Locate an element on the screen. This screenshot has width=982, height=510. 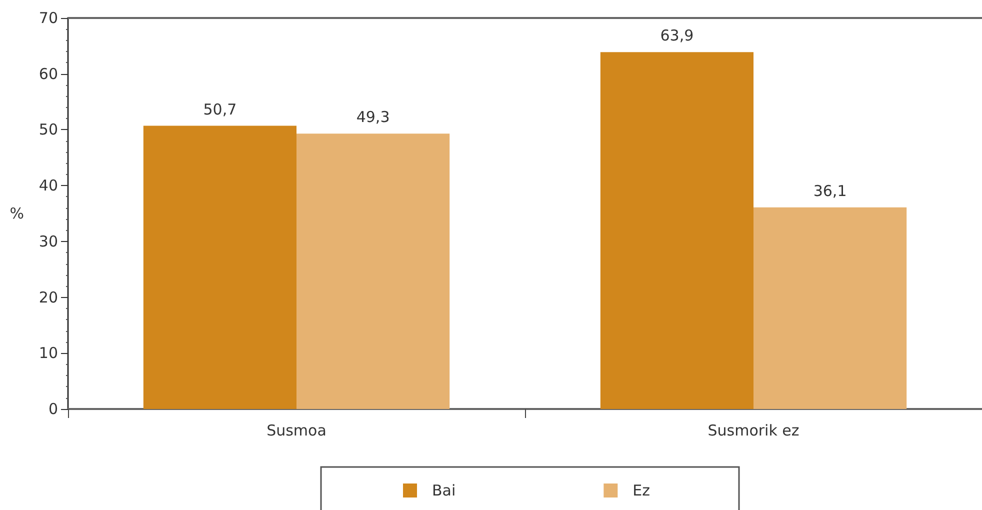
legend-label: Ez is located at coordinates (641, 491).